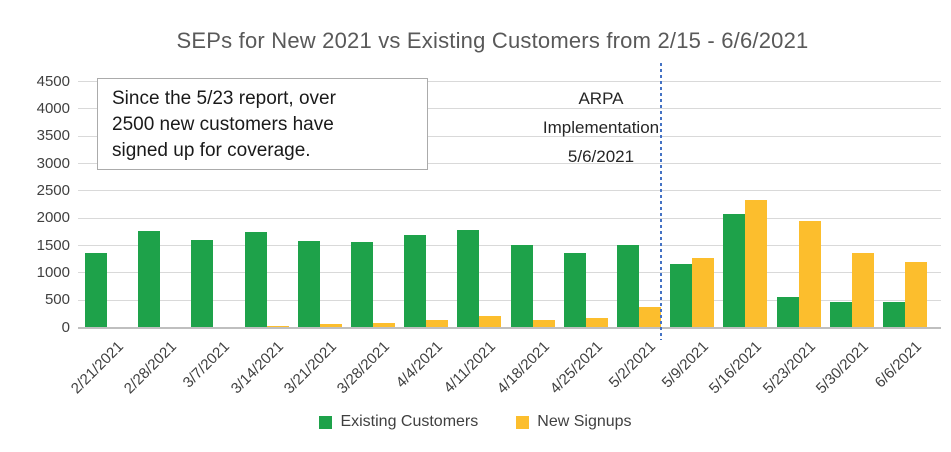 The height and width of the screenshot is (452, 951). Describe the element at coordinates (601, 98) in the screenshot. I see `event-marker-line: ARPA` at that location.